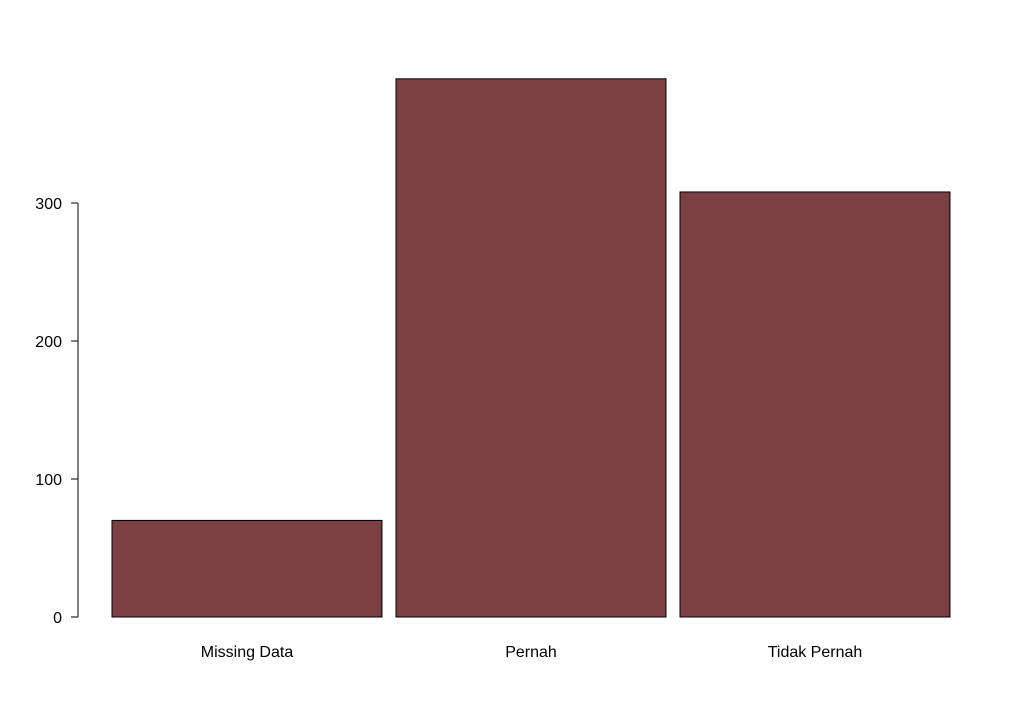 The image size is (1024, 720). I want to click on y-tick-label: 100, so click(48, 480).